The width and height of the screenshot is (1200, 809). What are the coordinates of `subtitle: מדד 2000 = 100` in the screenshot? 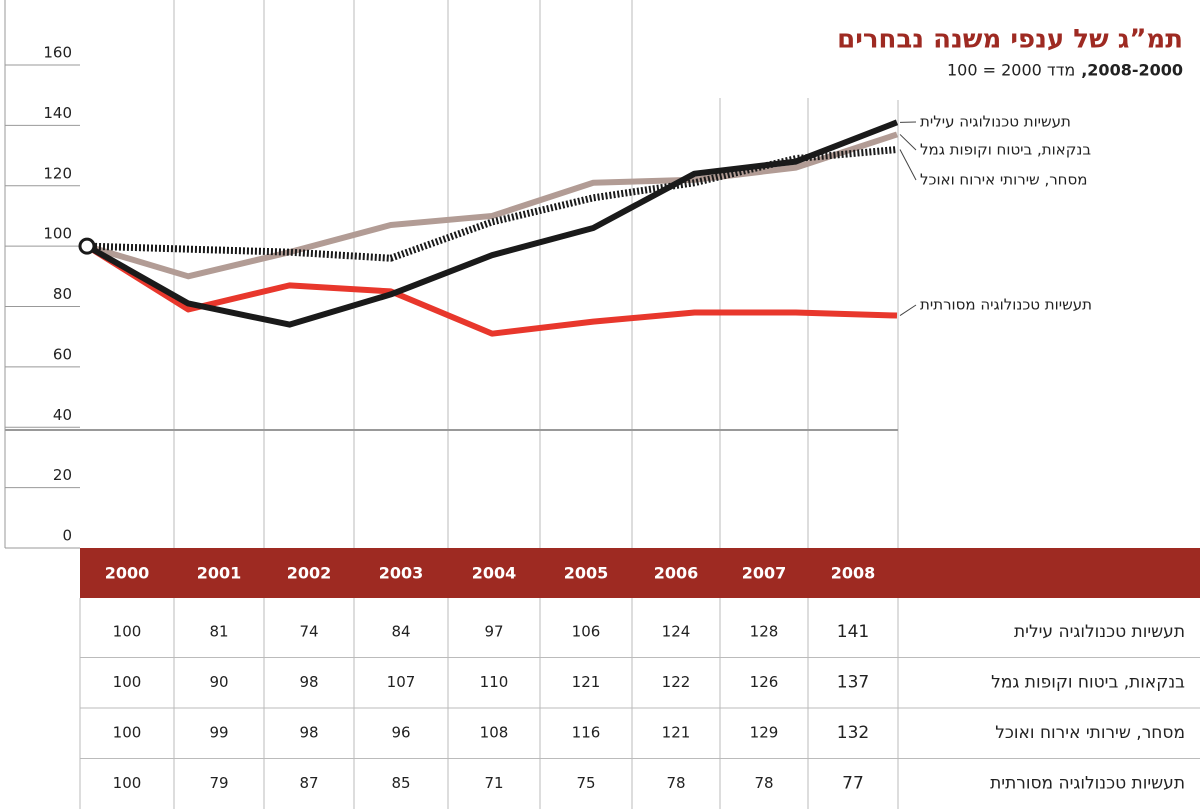 It's located at (1011, 70).